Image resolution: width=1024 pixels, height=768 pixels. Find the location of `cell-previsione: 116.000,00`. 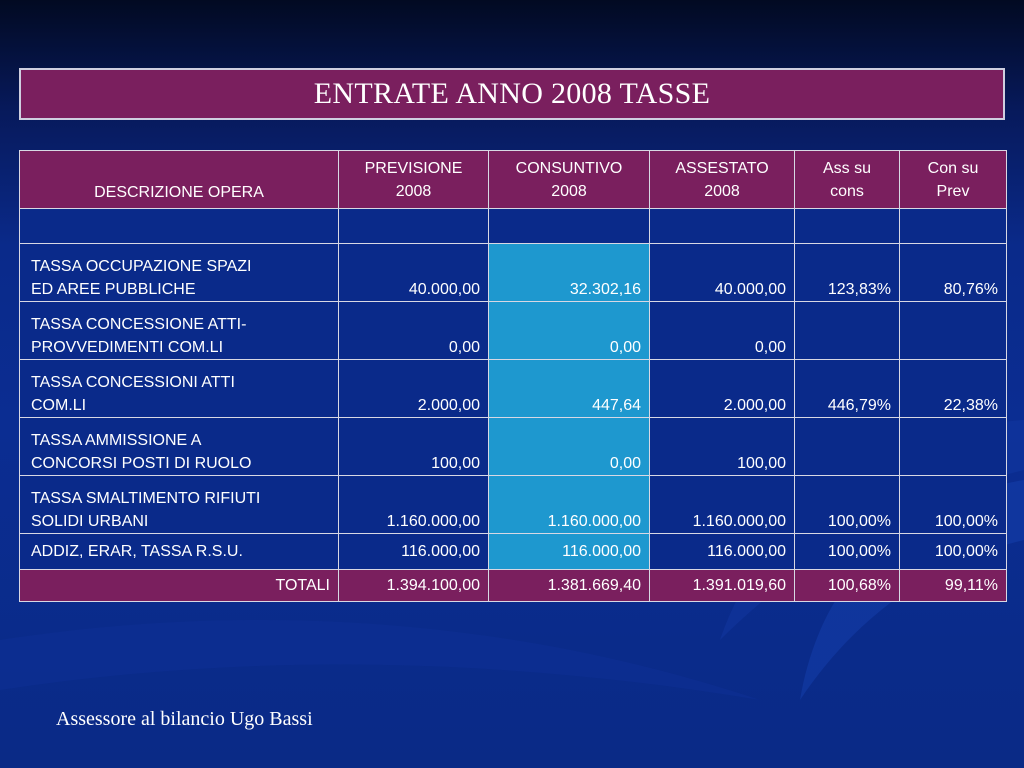

cell-previsione: 116.000,00 is located at coordinates (413, 551).